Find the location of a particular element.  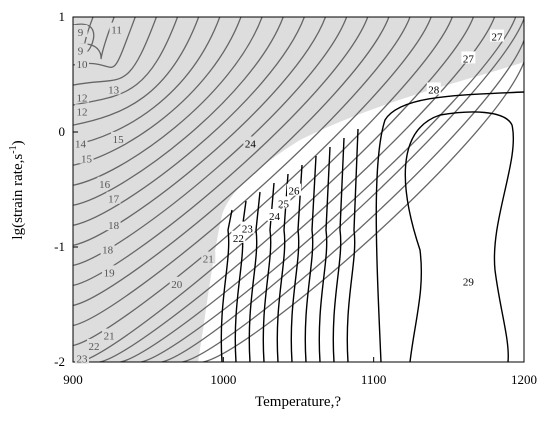

contour-label: 19 is located at coordinates (110, 273).